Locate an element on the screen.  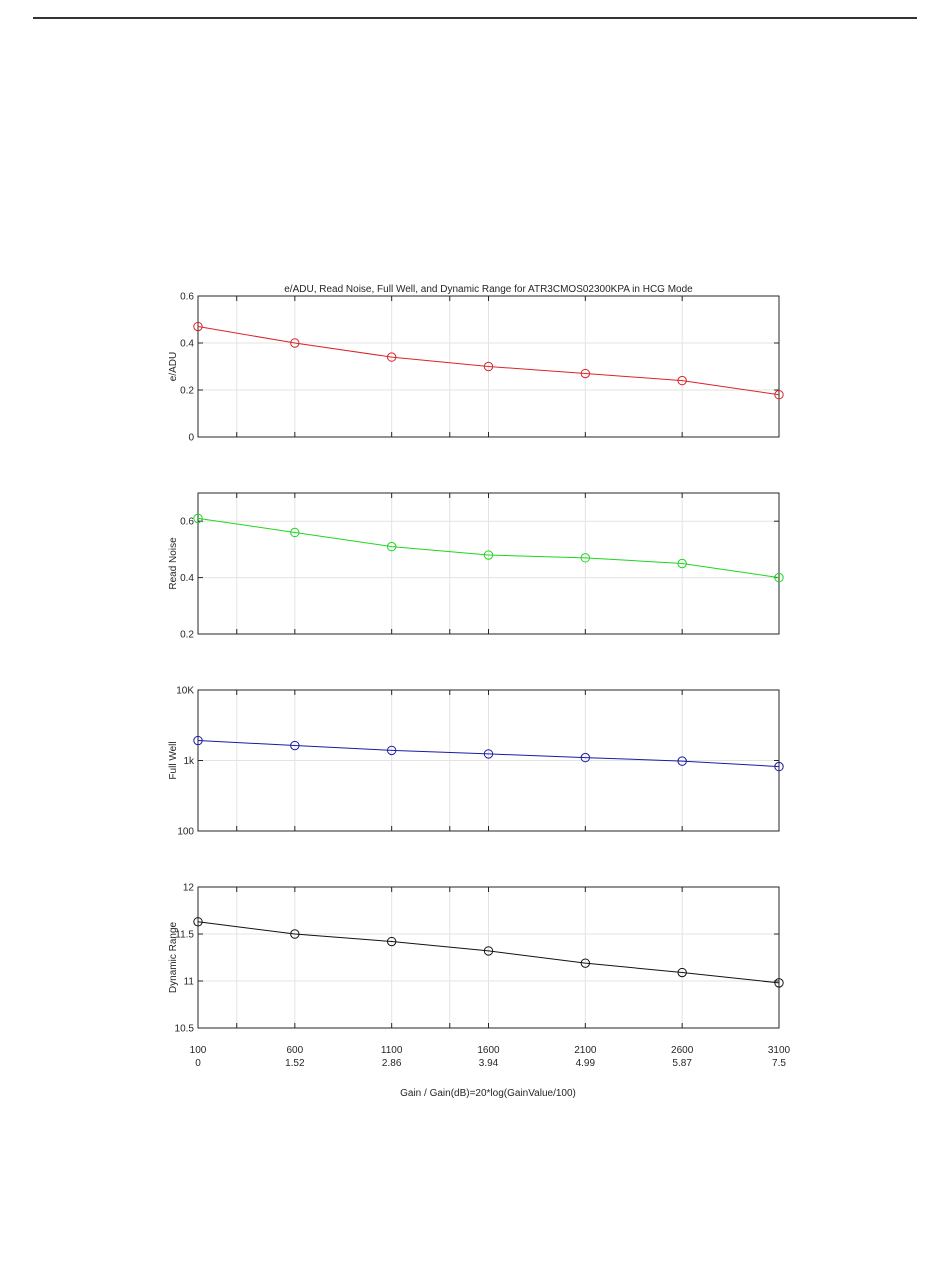
y-tick-label: 100 is located at coordinates (185, 832).